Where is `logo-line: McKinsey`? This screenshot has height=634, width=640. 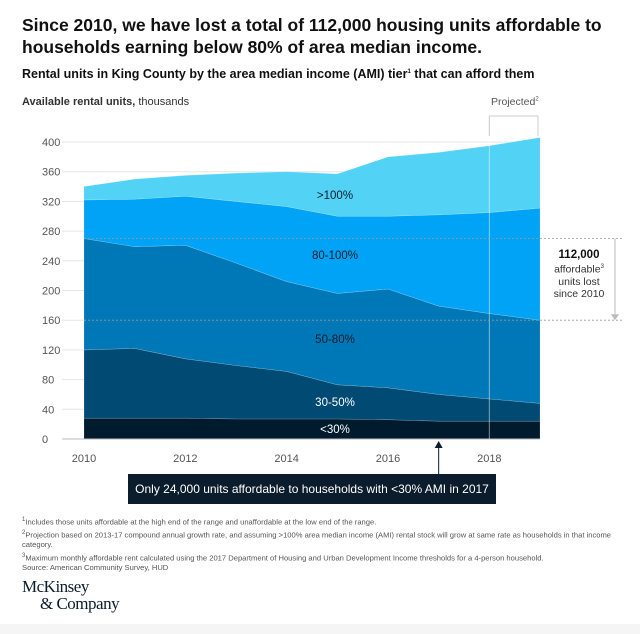
logo-line: McKinsey is located at coordinates (55, 586).